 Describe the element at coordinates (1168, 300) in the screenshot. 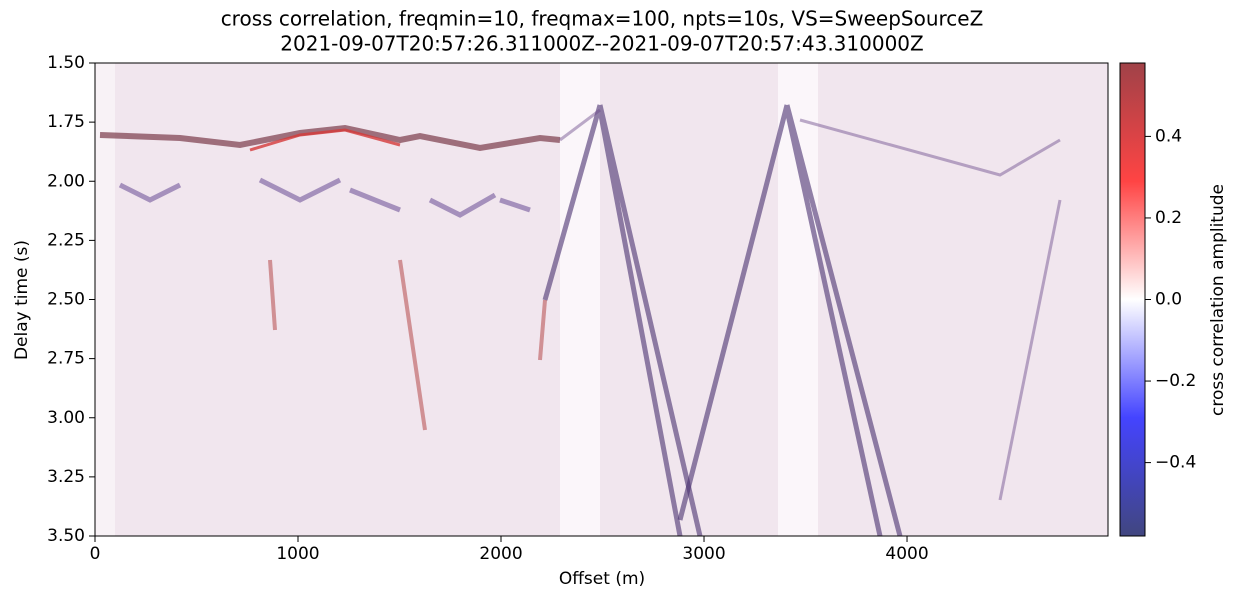

I see `colorbar-tick-label: 0.0` at that location.